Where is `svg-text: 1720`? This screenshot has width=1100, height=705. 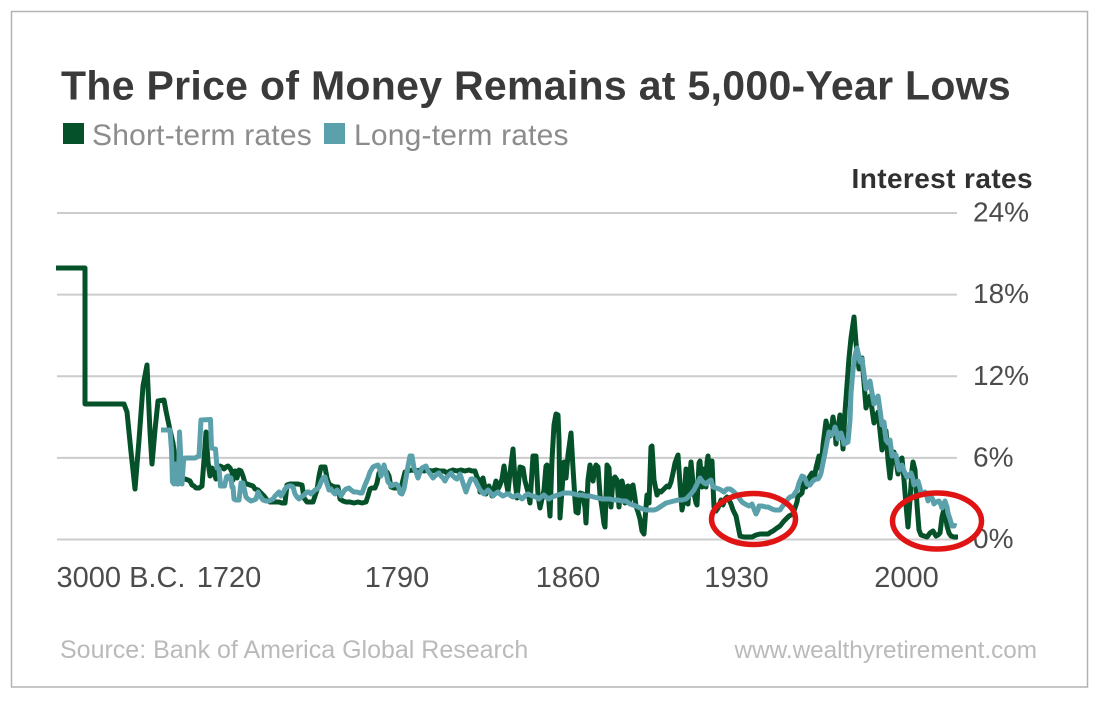
svg-text: 1720 is located at coordinates (229, 578).